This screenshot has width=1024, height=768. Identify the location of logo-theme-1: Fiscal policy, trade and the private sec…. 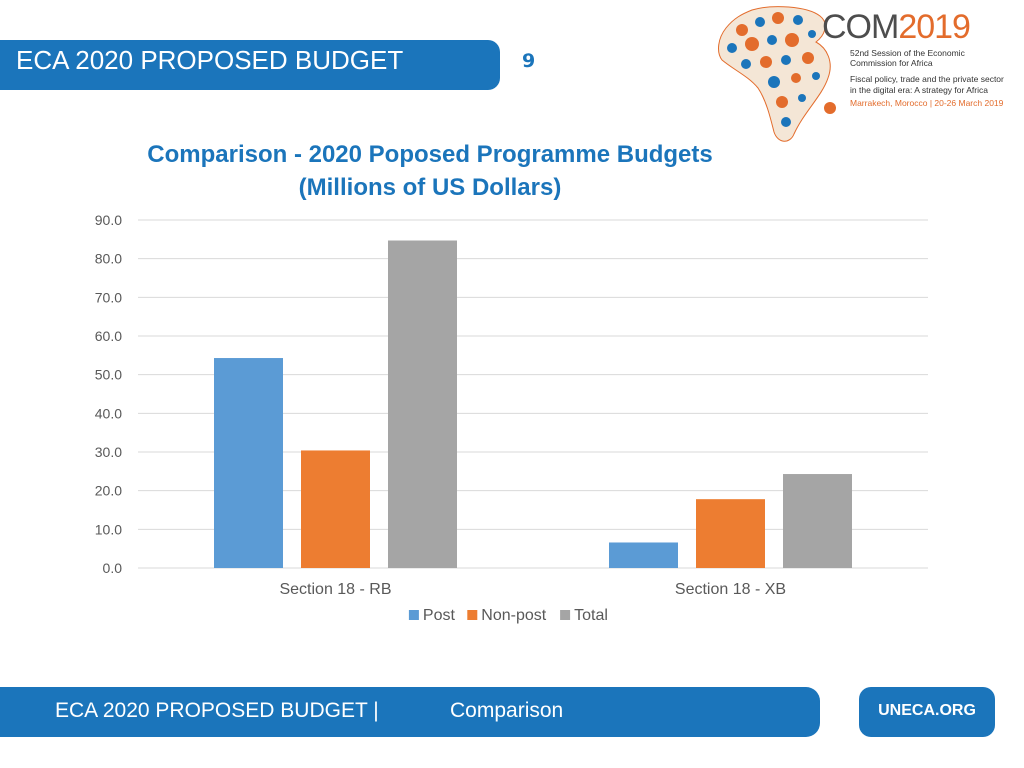
(927, 79).